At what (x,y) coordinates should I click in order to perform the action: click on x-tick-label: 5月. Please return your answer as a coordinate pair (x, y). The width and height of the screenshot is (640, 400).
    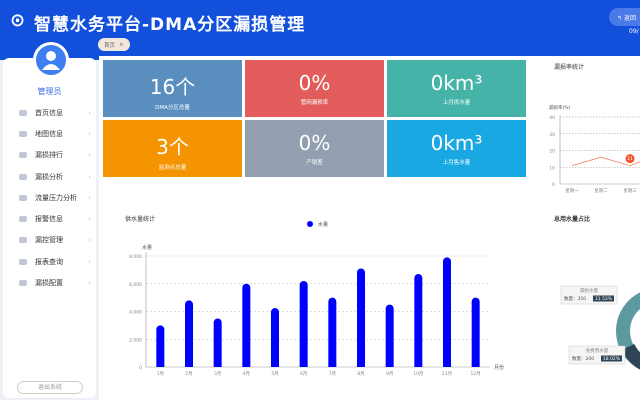
    Looking at the image, I should click on (274, 374).